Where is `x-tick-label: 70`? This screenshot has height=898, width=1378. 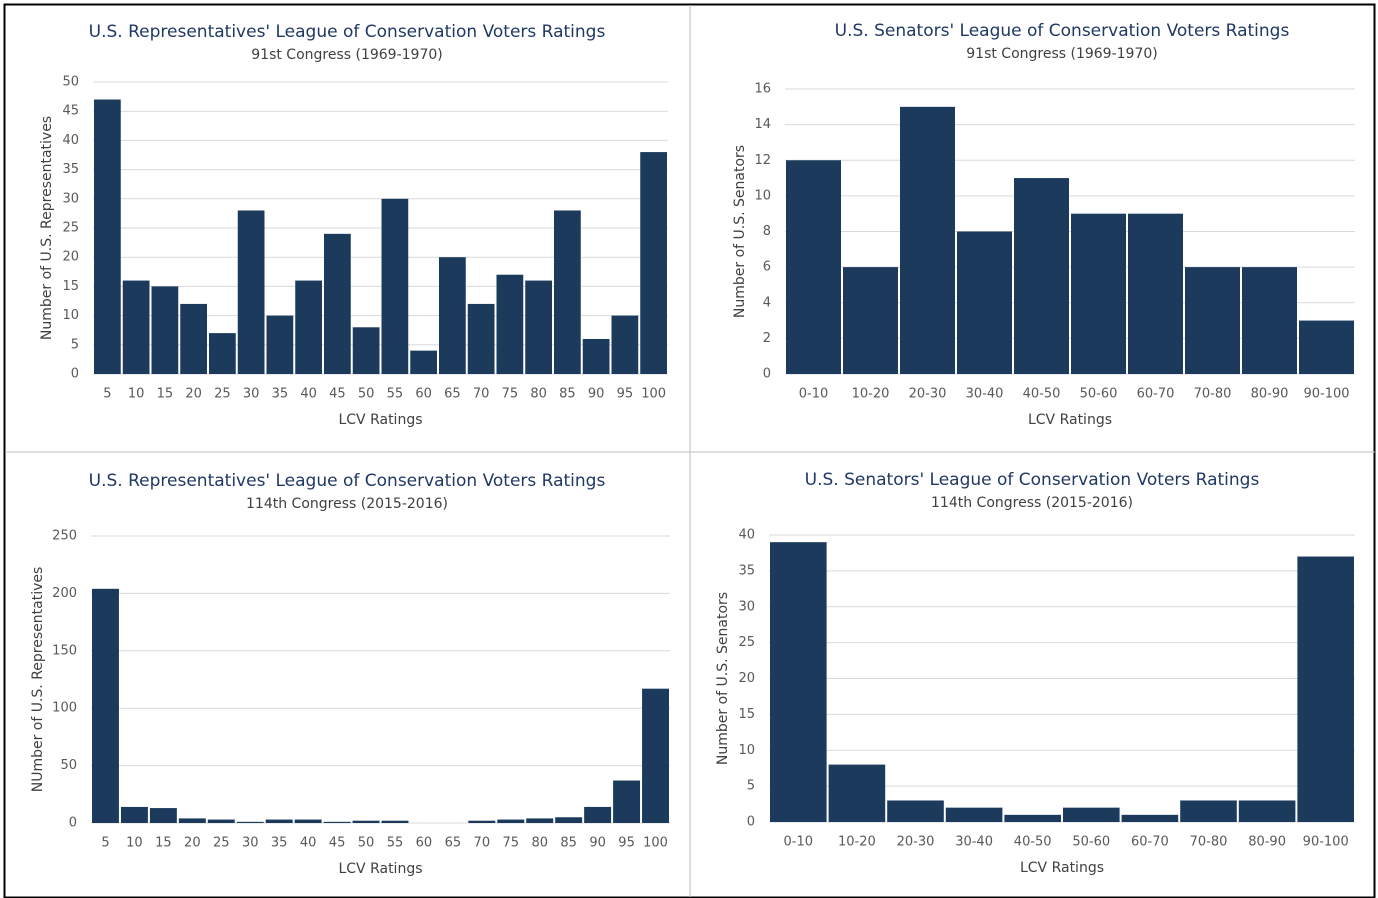 x-tick-label: 70 is located at coordinates (482, 843).